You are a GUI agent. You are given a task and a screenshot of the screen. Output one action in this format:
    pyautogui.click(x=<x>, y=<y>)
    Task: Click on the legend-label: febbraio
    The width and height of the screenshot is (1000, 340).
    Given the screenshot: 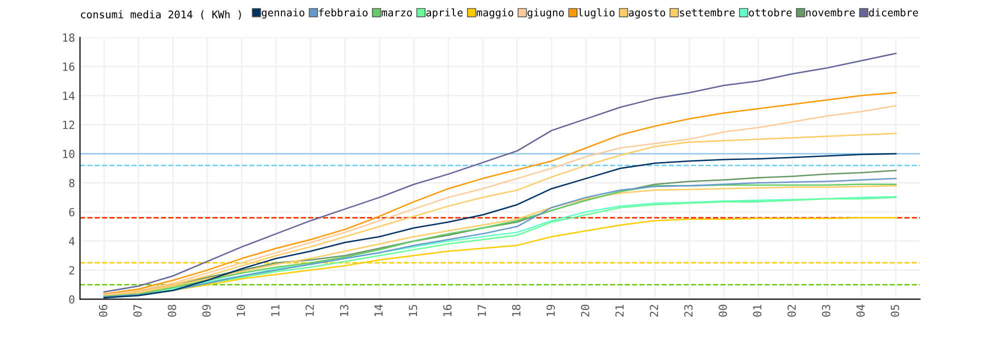 What is the action you would take?
    pyautogui.click(x=343, y=12)
    